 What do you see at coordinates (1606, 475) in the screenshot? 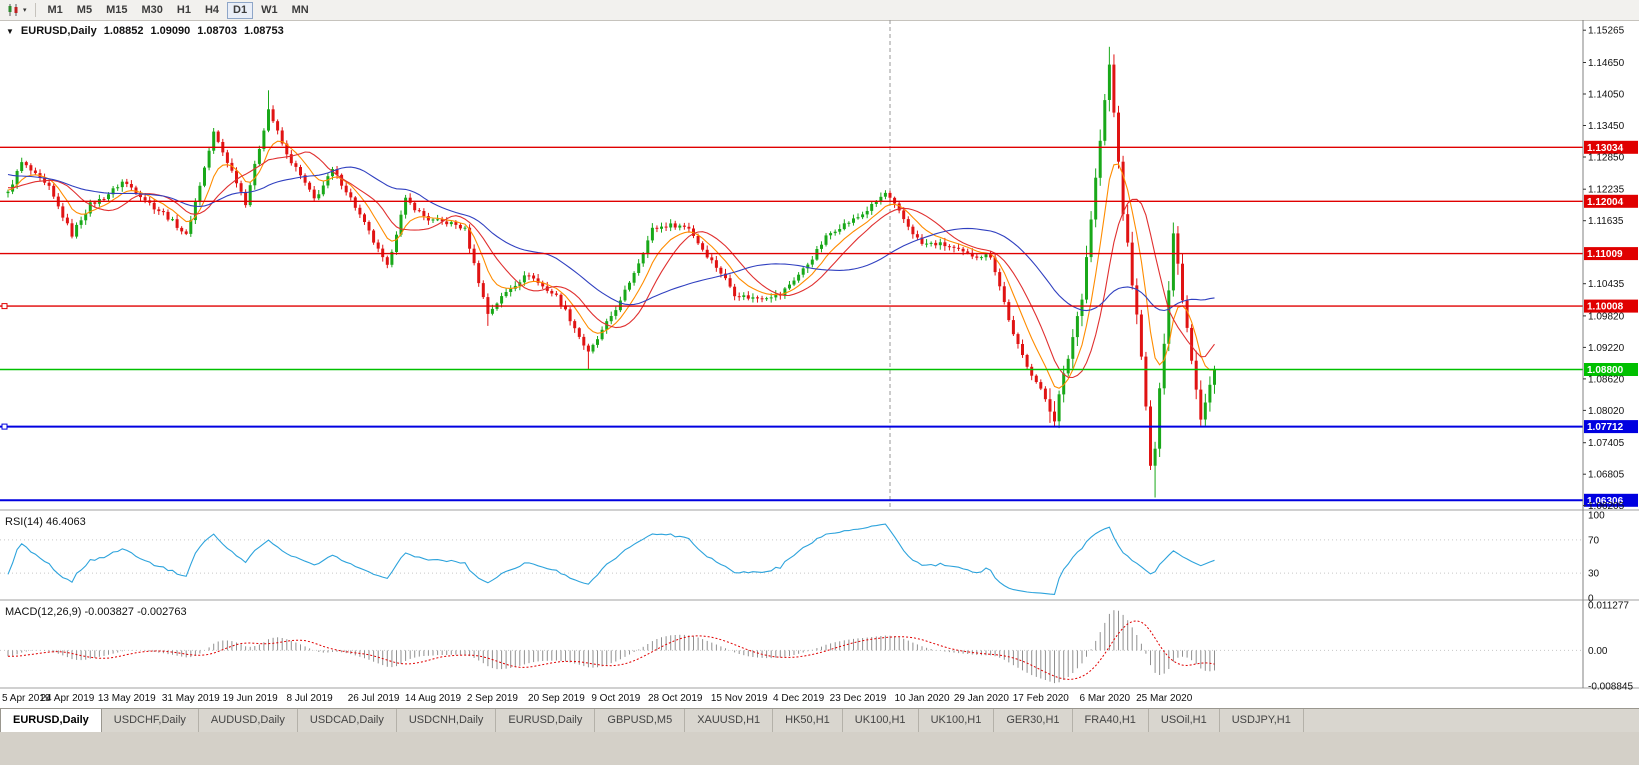
I see `svg-text: 1.06805` at bounding box center [1606, 475].